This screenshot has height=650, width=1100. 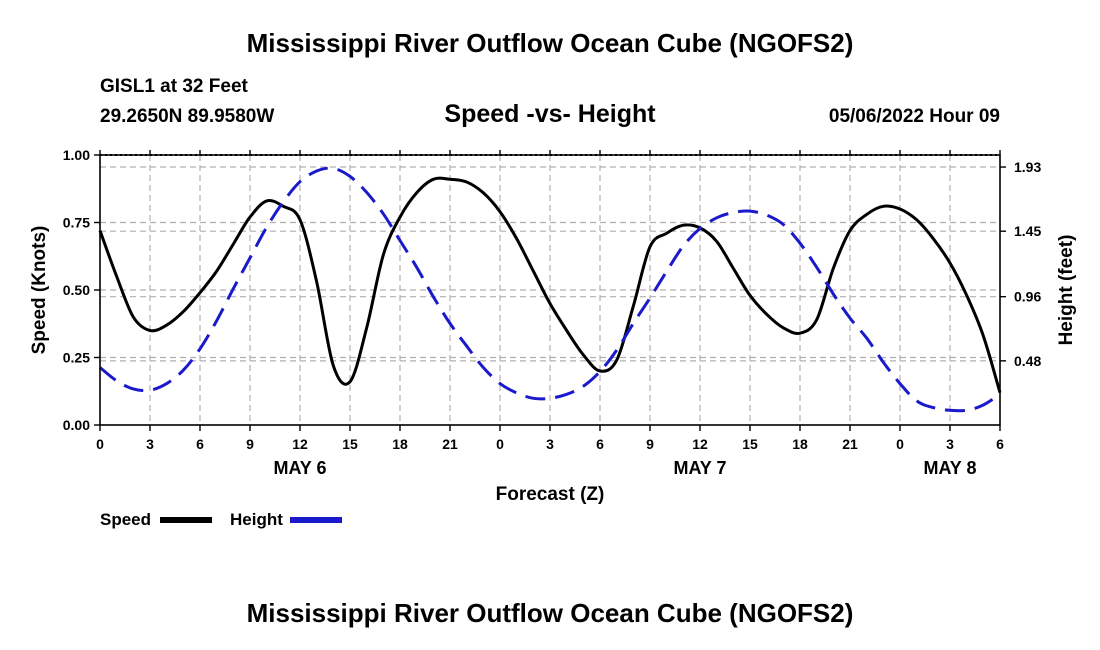 I want to click on y-axis-label: Speed (Knots), so click(x=39, y=290).